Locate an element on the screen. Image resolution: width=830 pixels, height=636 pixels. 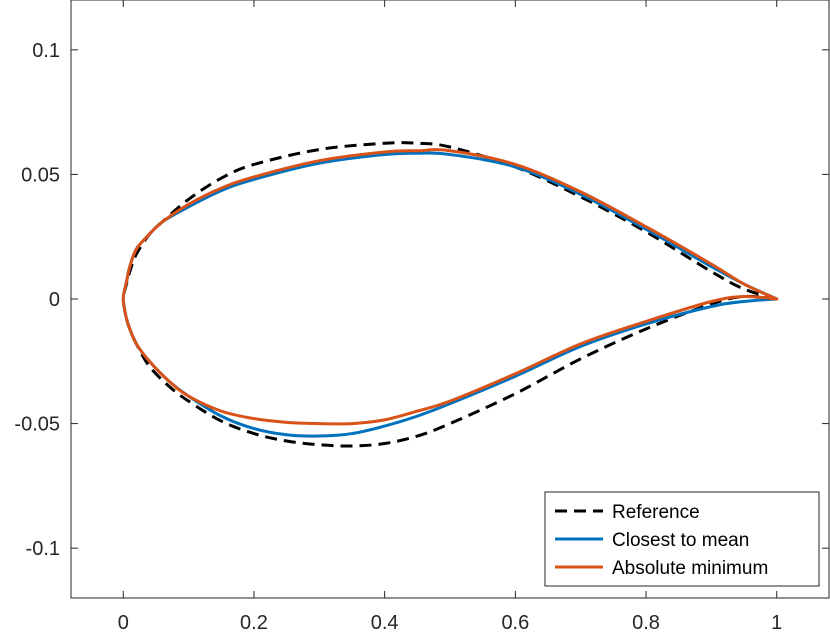
x-tick-label: 0.8 is located at coordinates (646, 623).